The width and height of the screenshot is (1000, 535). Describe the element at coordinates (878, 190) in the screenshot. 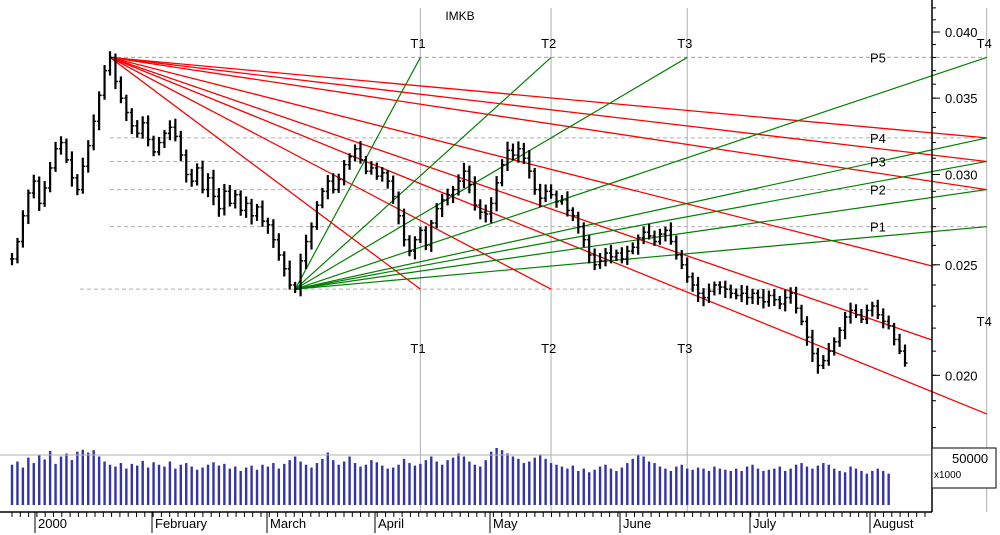

I see `price-level-label: P2` at that location.